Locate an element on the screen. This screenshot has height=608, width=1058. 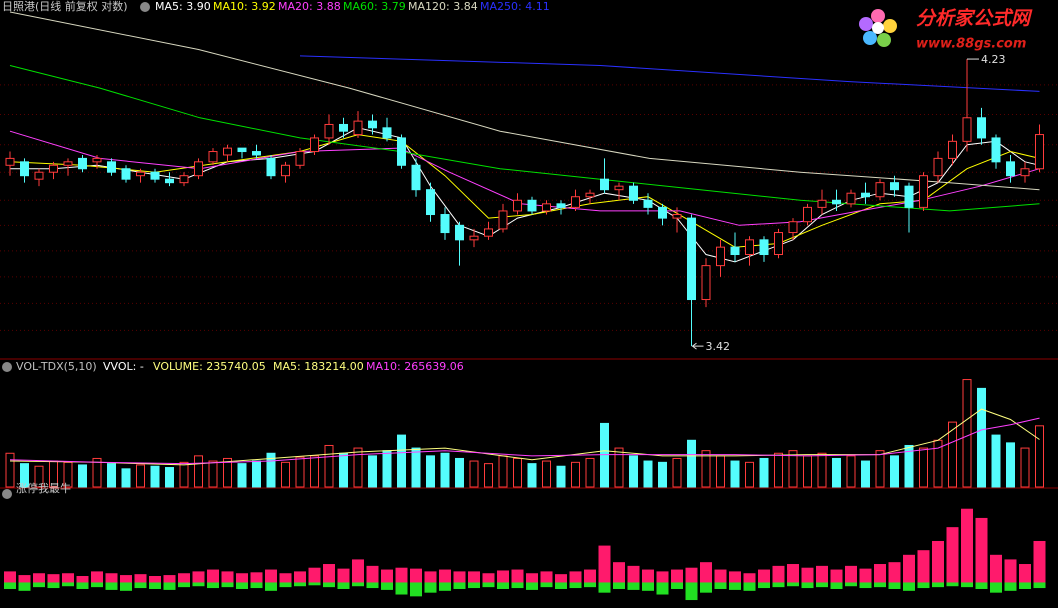
logo-url: www.88gs.com is located at coordinates (971, 44).